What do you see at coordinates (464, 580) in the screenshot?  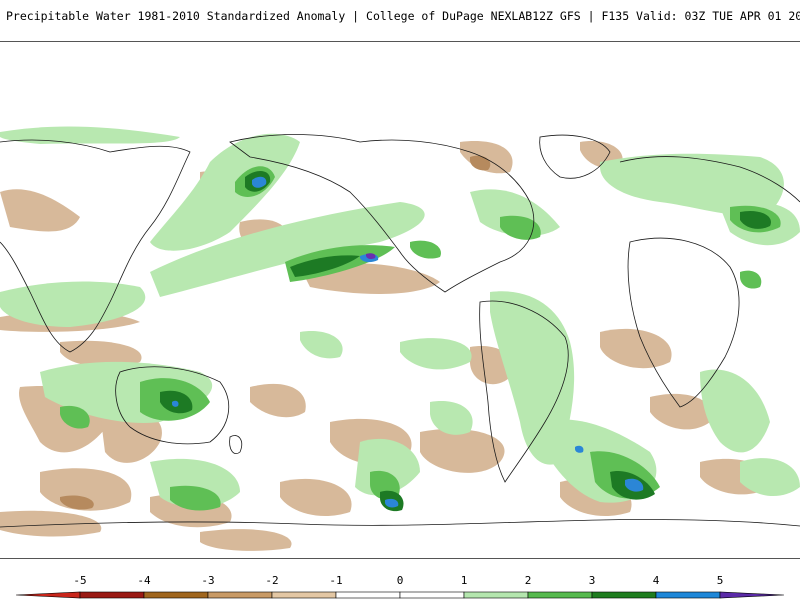 I see `colorbar-tick-label: 1` at bounding box center [464, 580].